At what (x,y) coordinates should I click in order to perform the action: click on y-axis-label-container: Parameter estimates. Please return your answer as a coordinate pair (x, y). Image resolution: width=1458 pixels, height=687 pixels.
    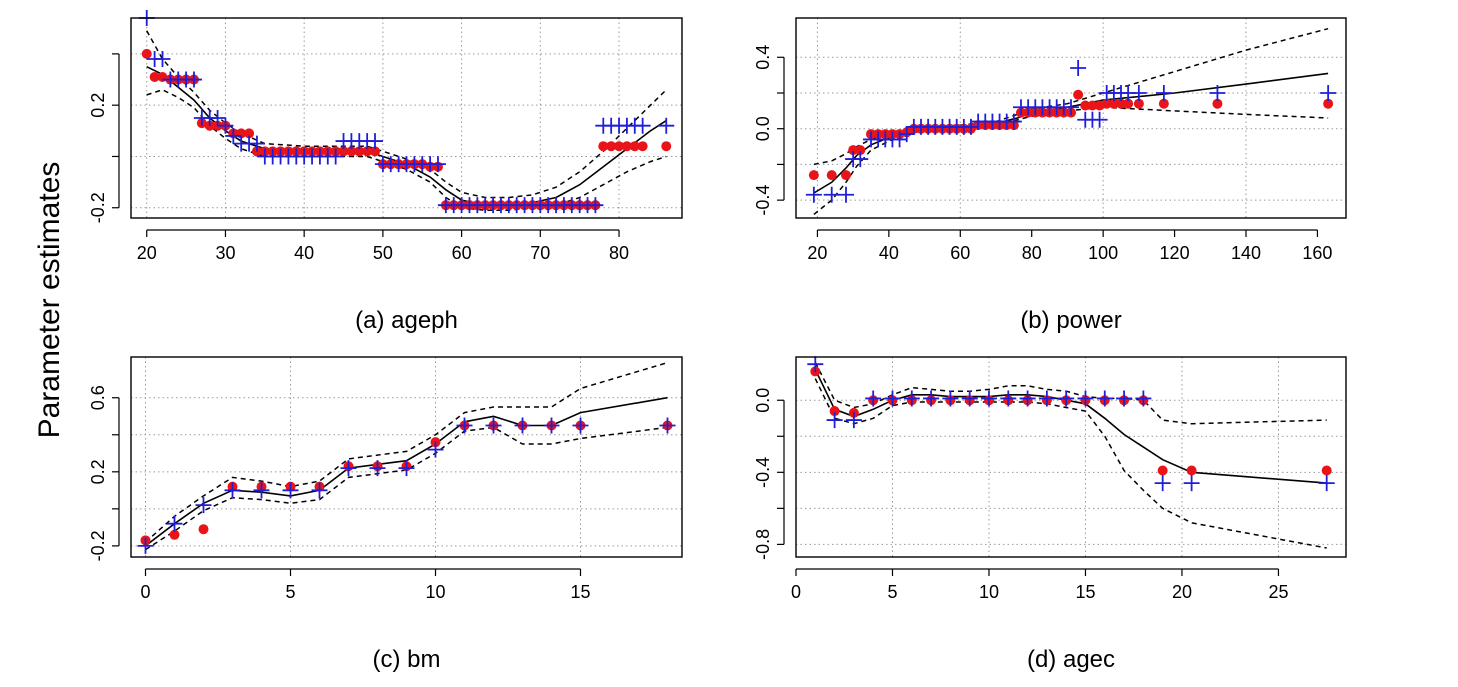
    Looking at the image, I should click on (50, 343).